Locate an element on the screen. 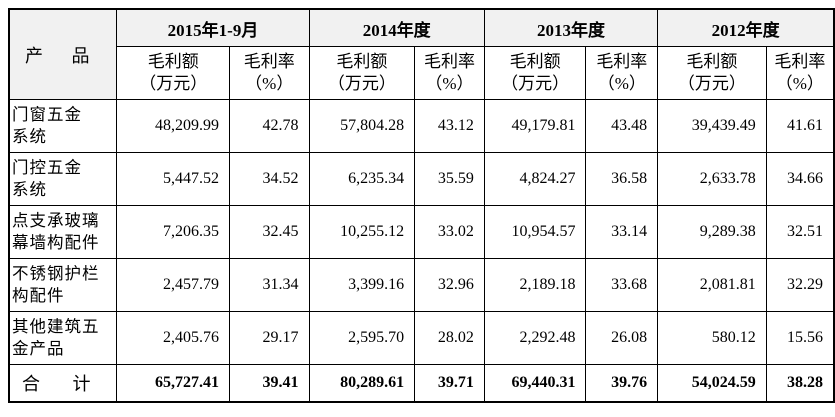 The height and width of the screenshot is (417, 835). table-cell: 3,399.16 is located at coordinates (362, 285).